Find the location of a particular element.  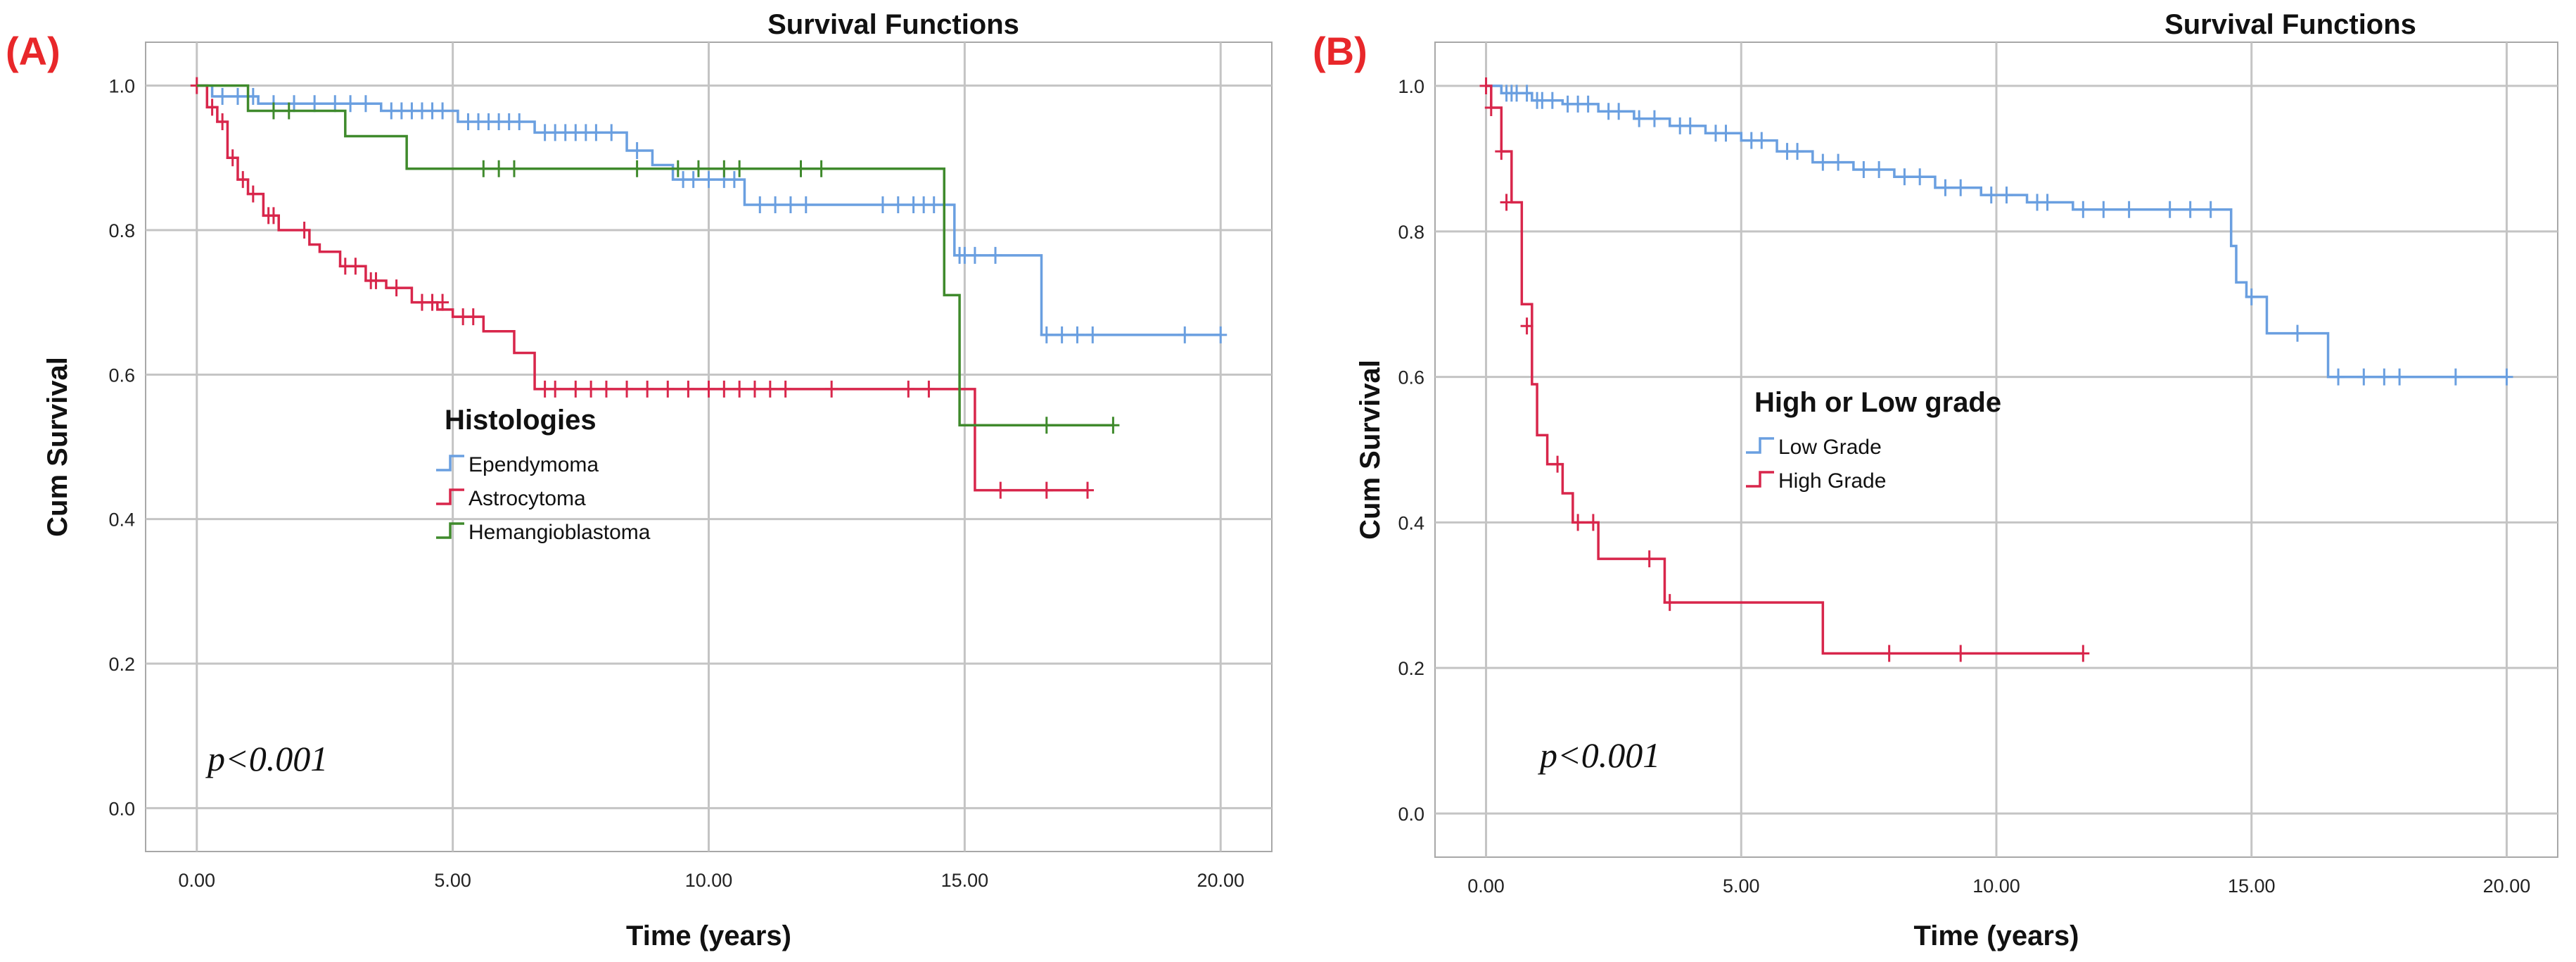

legend-swatch-low-grade is located at coordinates (1760, 445).